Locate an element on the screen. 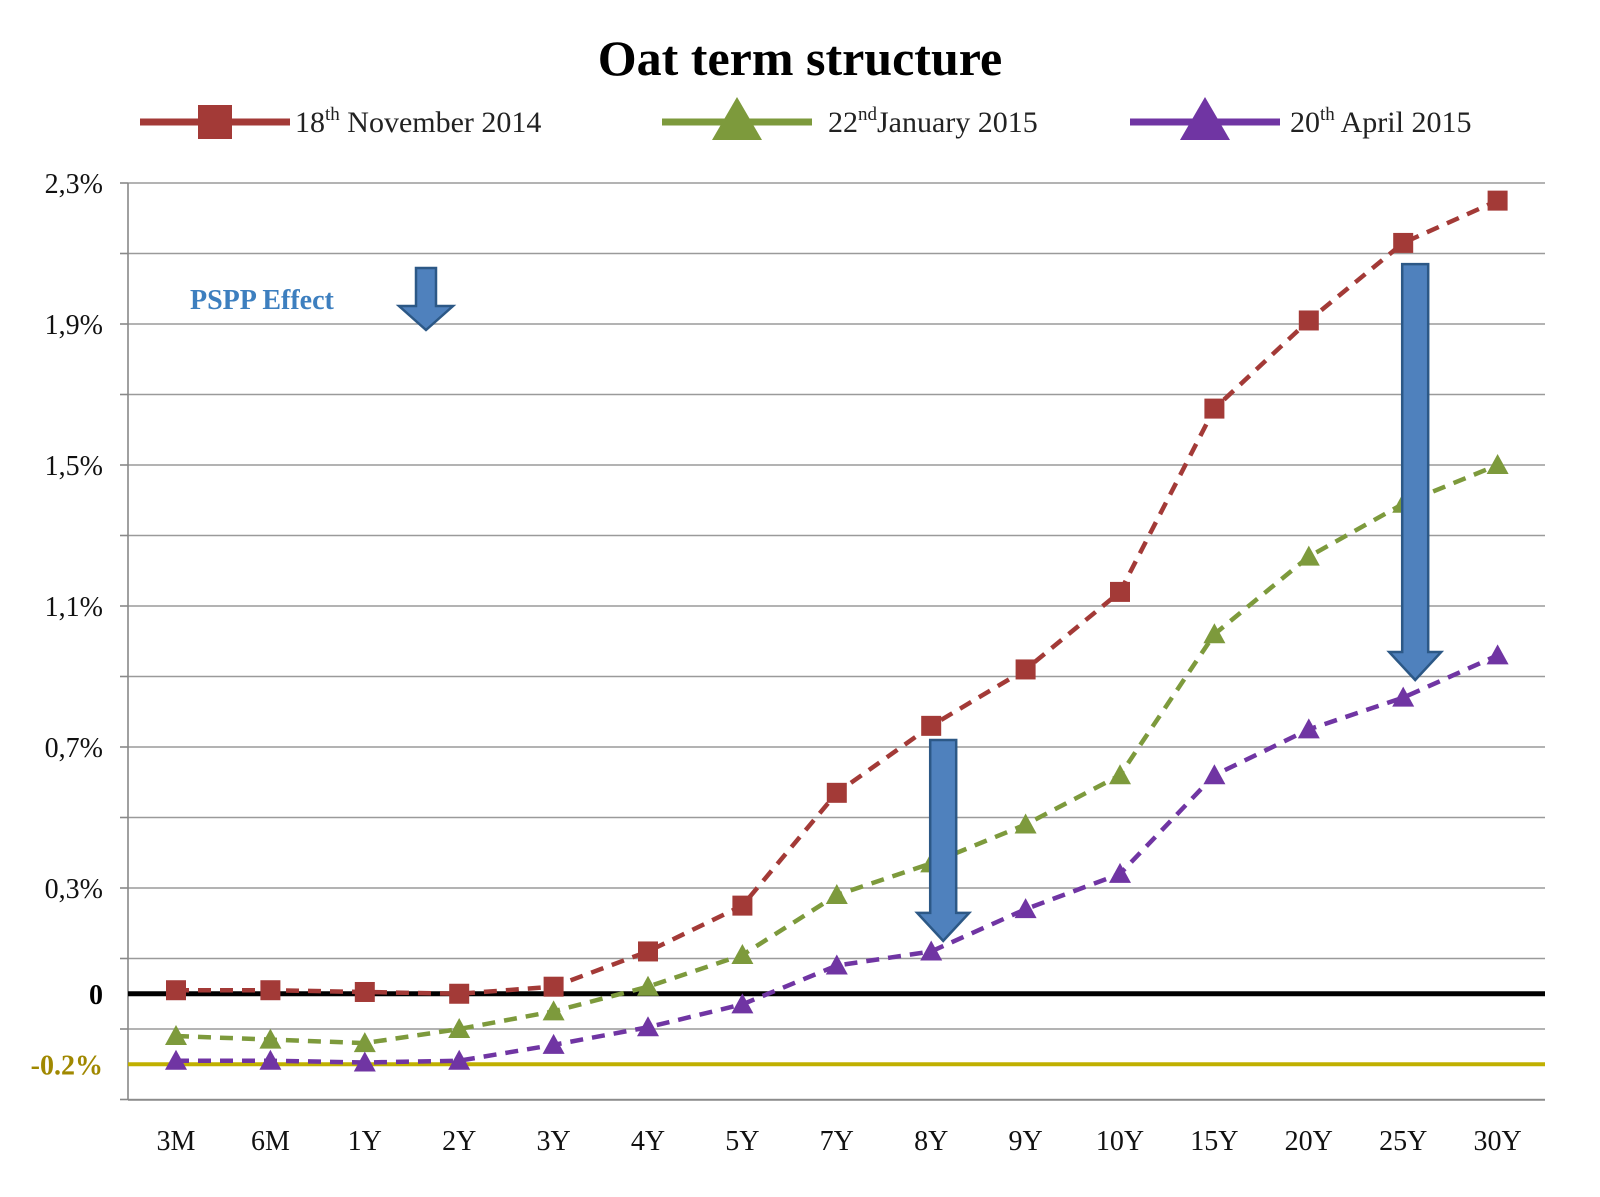 The image size is (1600, 1197). x-tick-label: 1Y is located at coordinates (365, 1141).